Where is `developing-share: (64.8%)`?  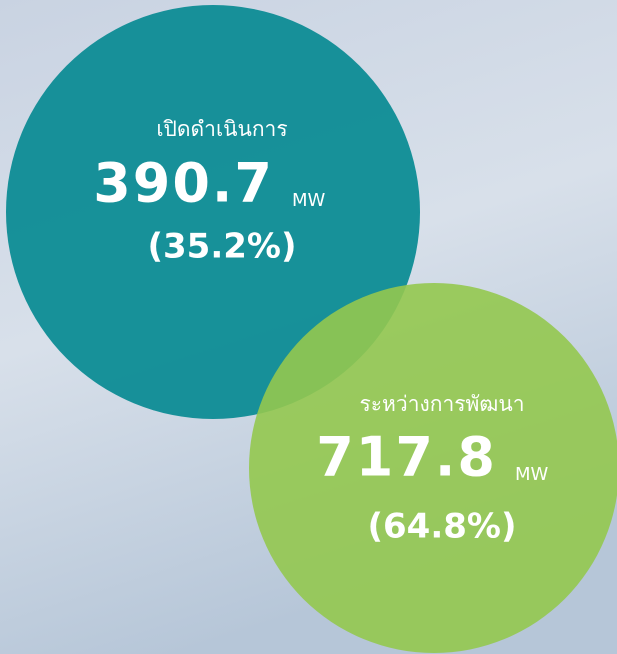 developing-share: (64.8%) is located at coordinates (441, 527).